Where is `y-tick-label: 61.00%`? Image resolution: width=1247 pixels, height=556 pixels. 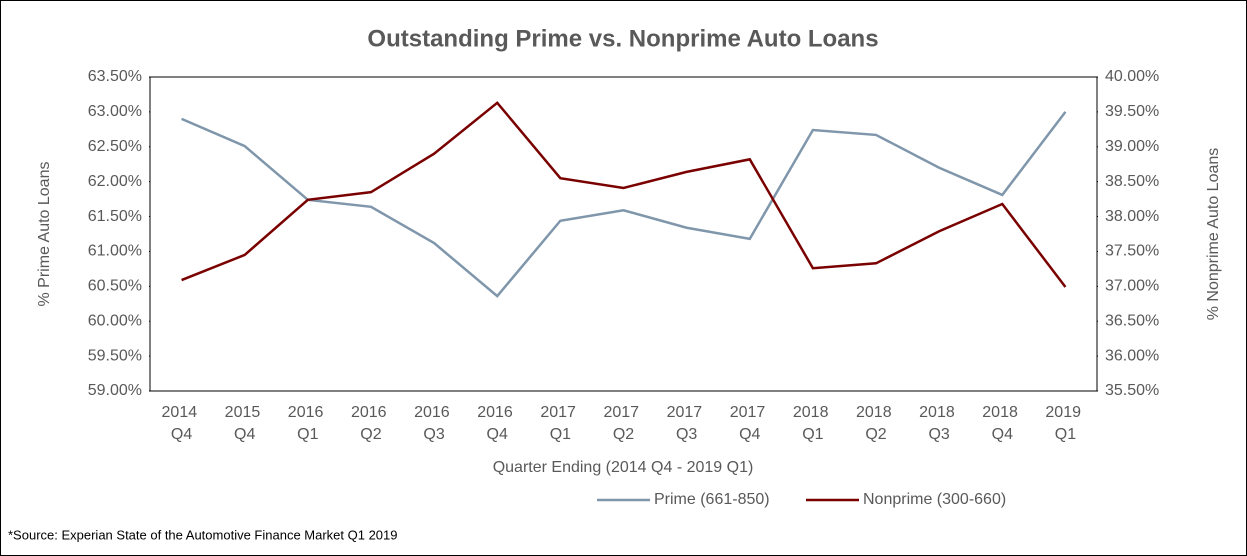 y-tick-label: 61.00% is located at coordinates (115, 251).